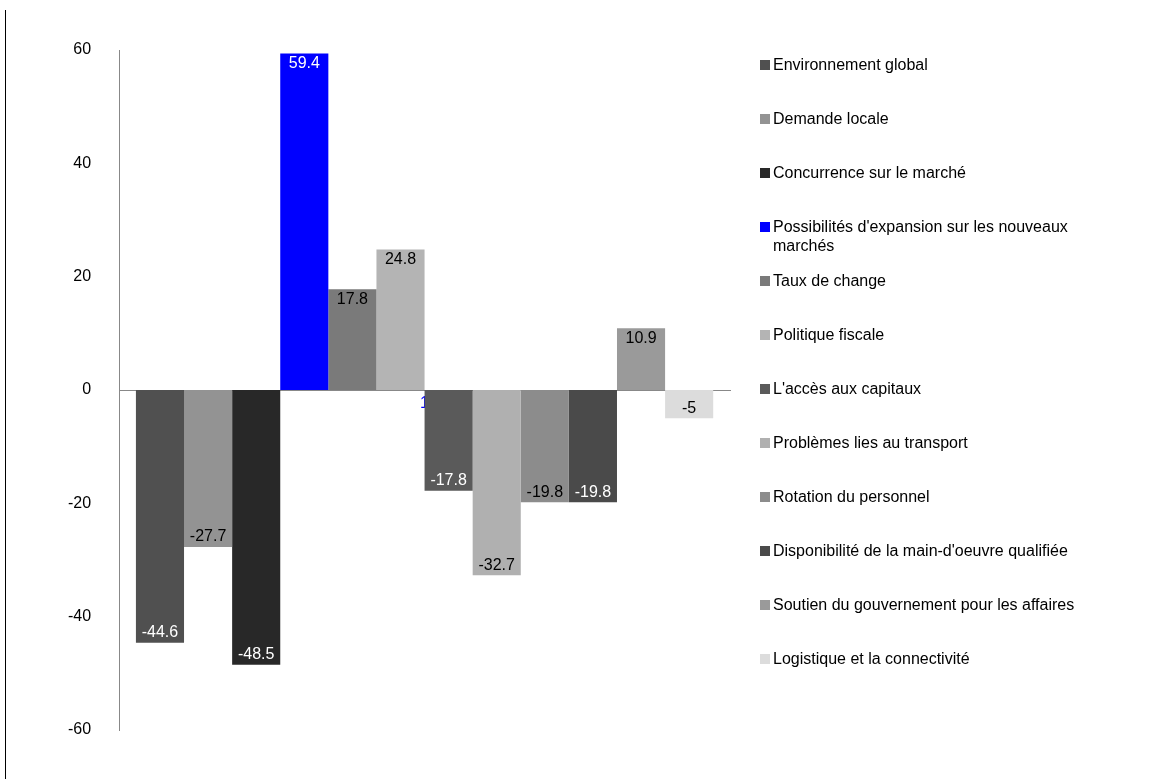 The width and height of the screenshot is (1153, 779). I want to click on y-tick-label: 60, so click(82, 49).